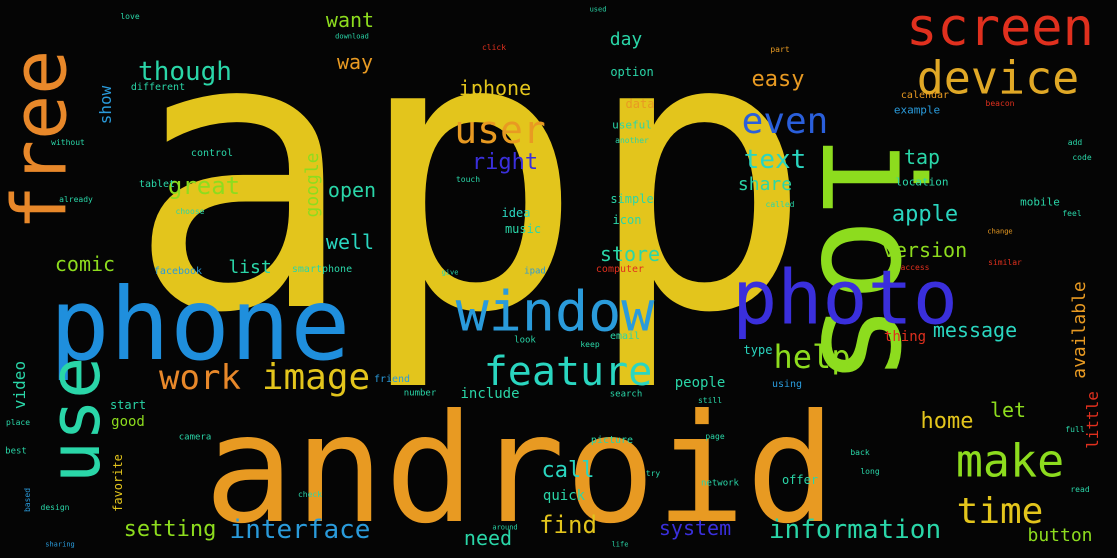  Describe the element at coordinates (170, 529) in the screenshot. I see `word-setting: setting` at that location.